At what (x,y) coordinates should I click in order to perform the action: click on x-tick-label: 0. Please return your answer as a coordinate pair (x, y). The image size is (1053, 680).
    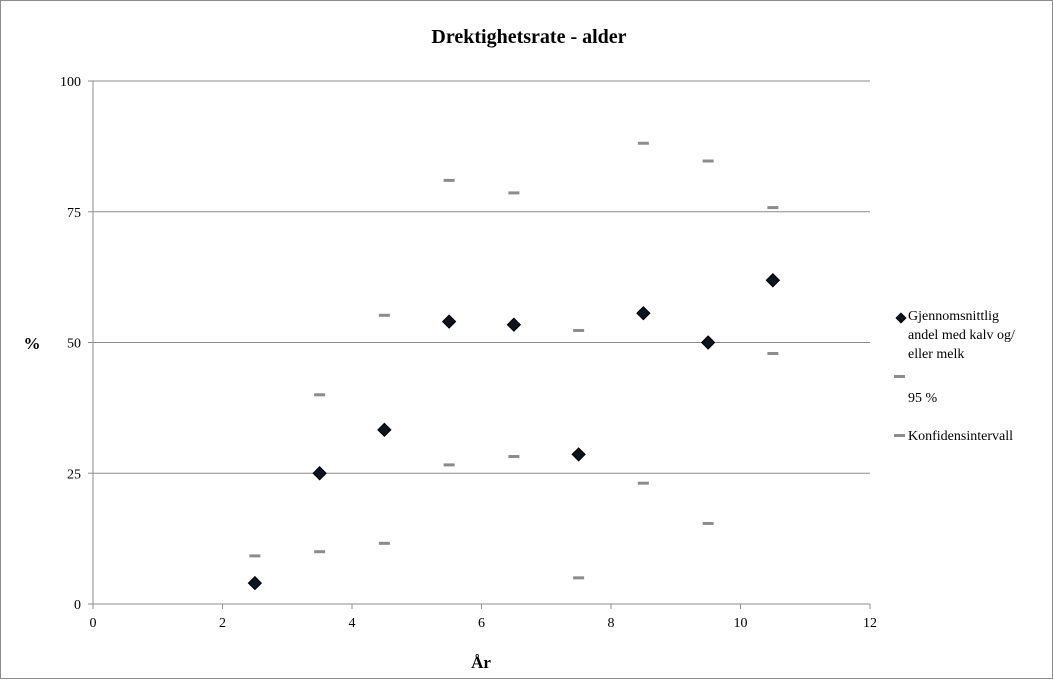
    Looking at the image, I should click on (93, 623).